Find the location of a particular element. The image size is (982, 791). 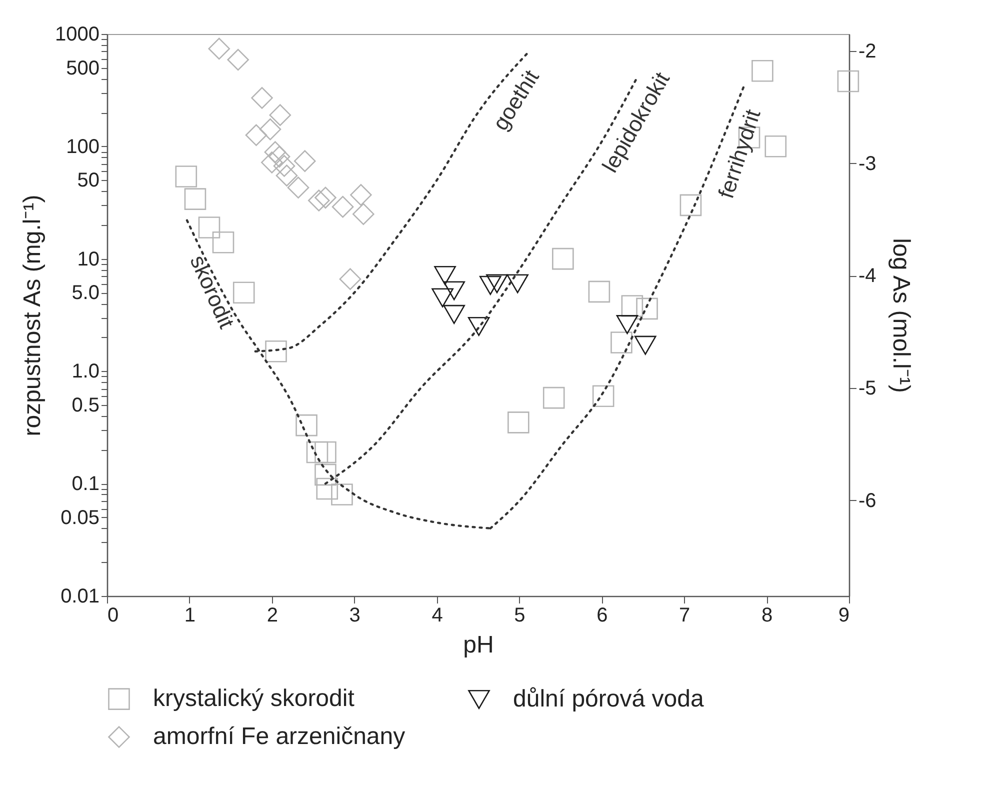

y2-tick-label: -2 is located at coordinates (867, 51).